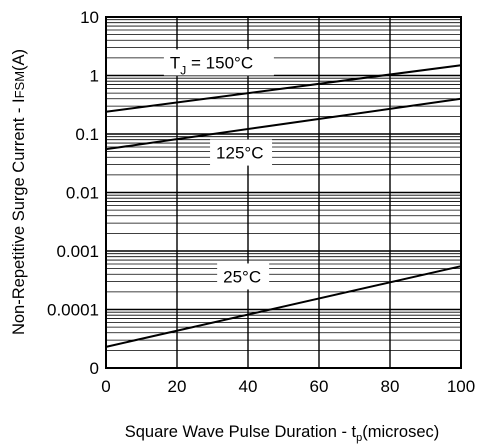 The height and width of the screenshot is (447, 478). What do you see at coordinates (248, 386) in the screenshot?
I see `x-tick-label: 40` at bounding box center [248, 386].